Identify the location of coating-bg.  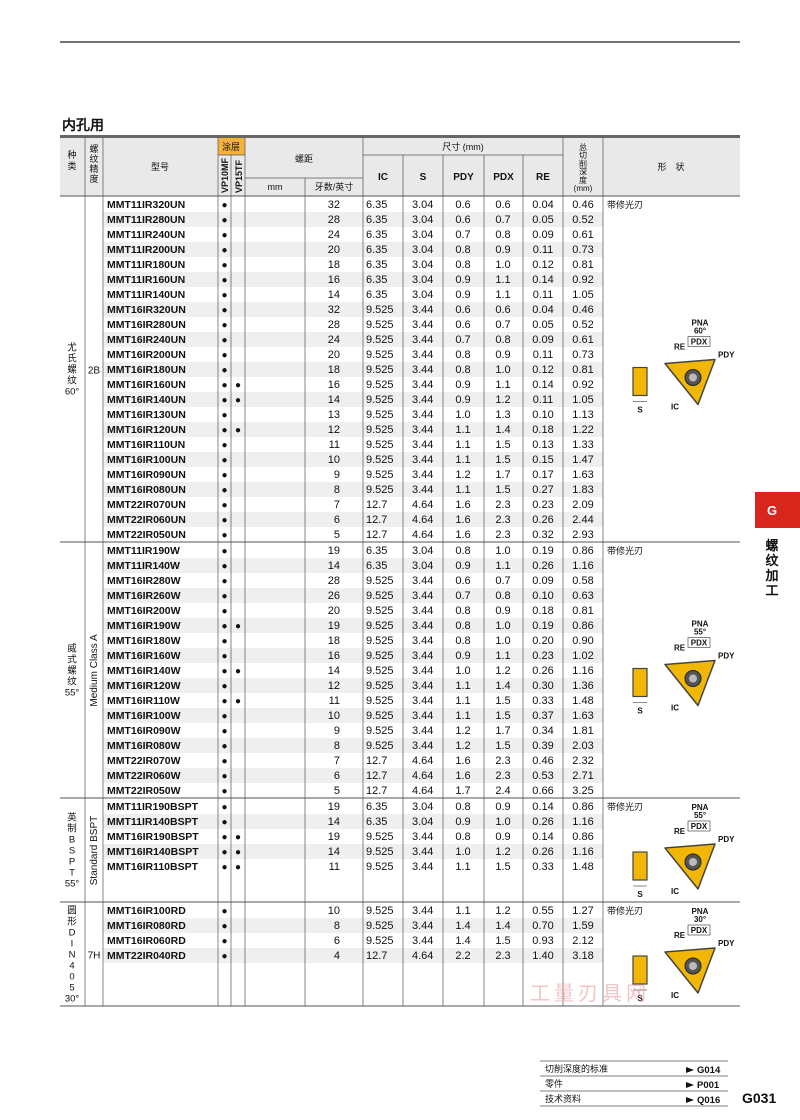
(231, 146).